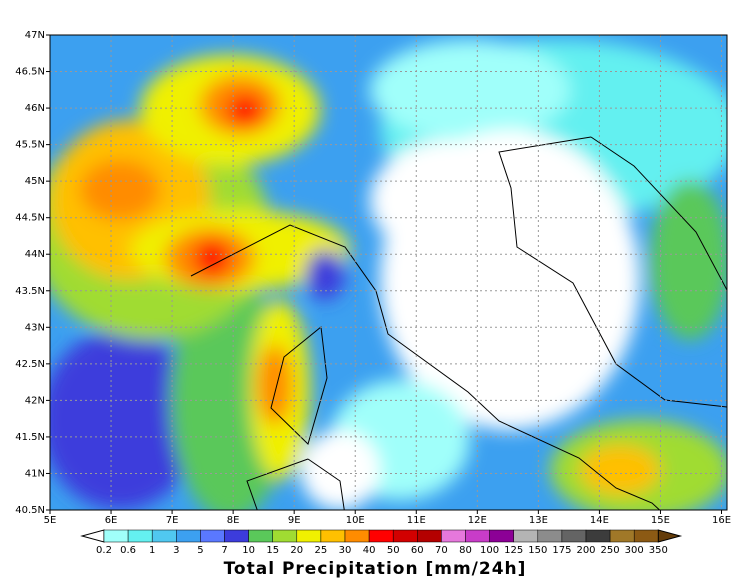 This screenshot has height=584, width=751. What do you see at coordinates (489, 550) in the screenshot?
I see `colorbar-label: 100` at bounding box center [489, 550].